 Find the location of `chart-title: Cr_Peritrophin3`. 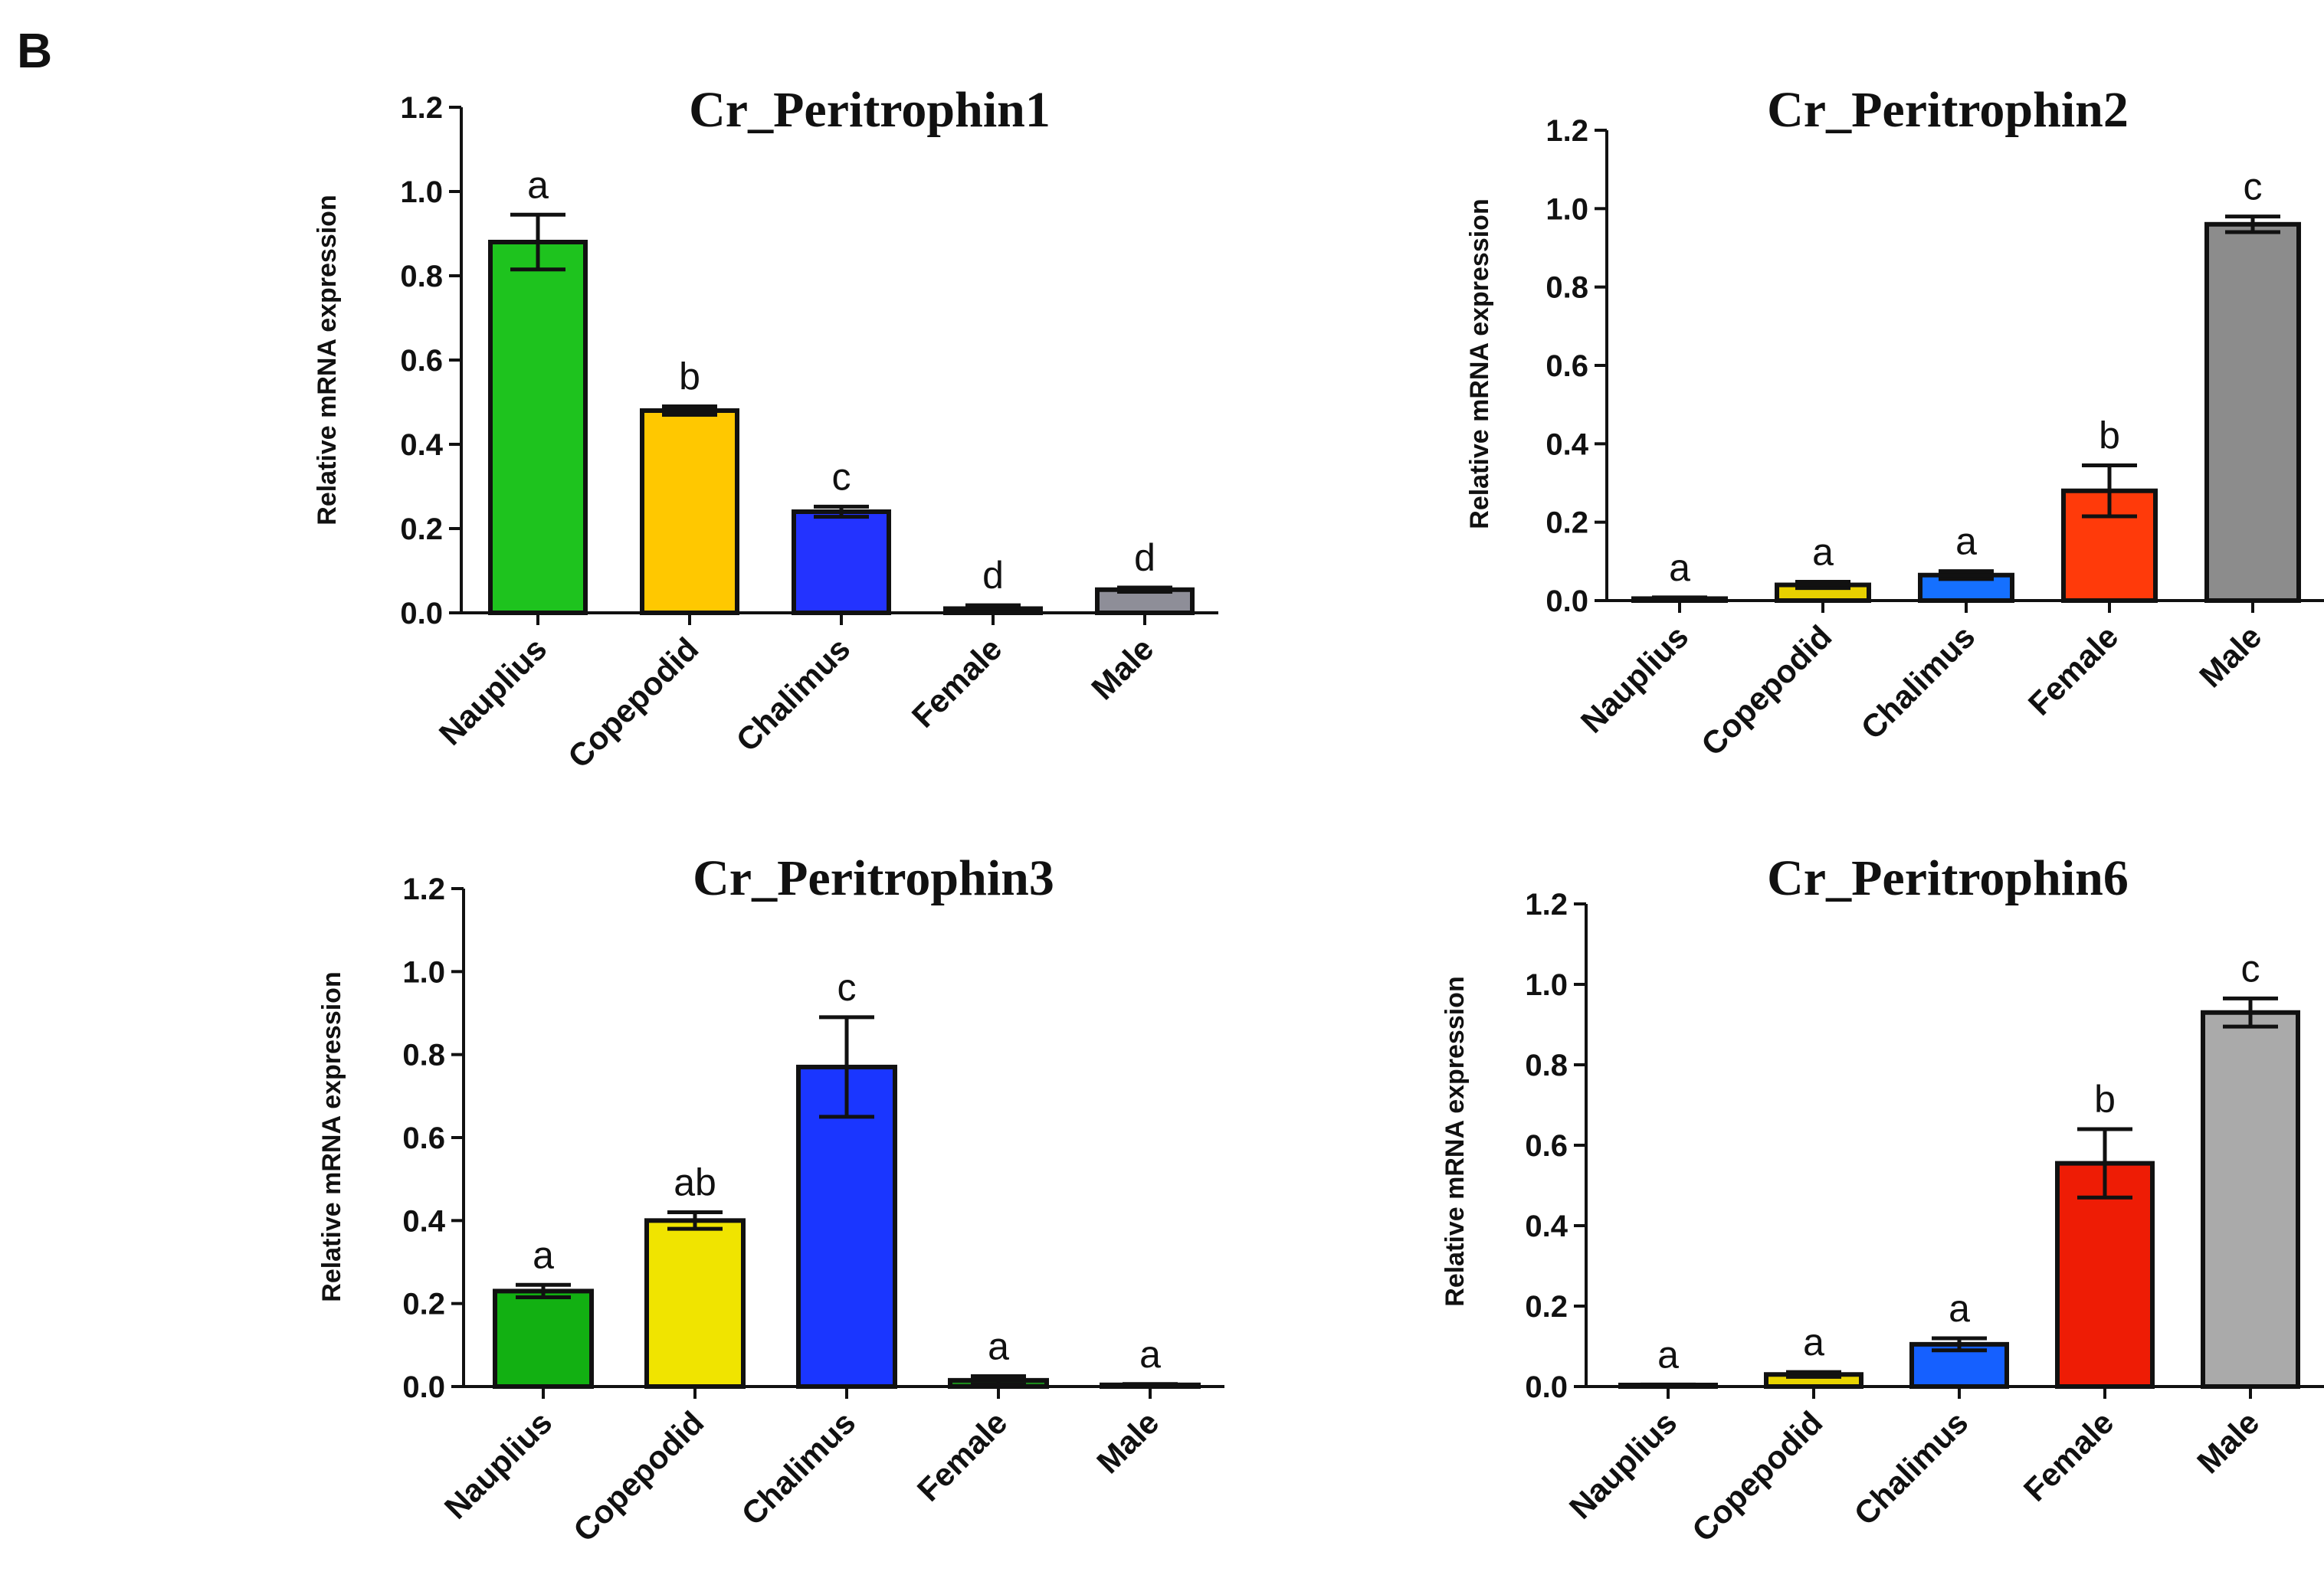

chart-title: Cr_Peritrophin3 is located at coordinates (874, 878).